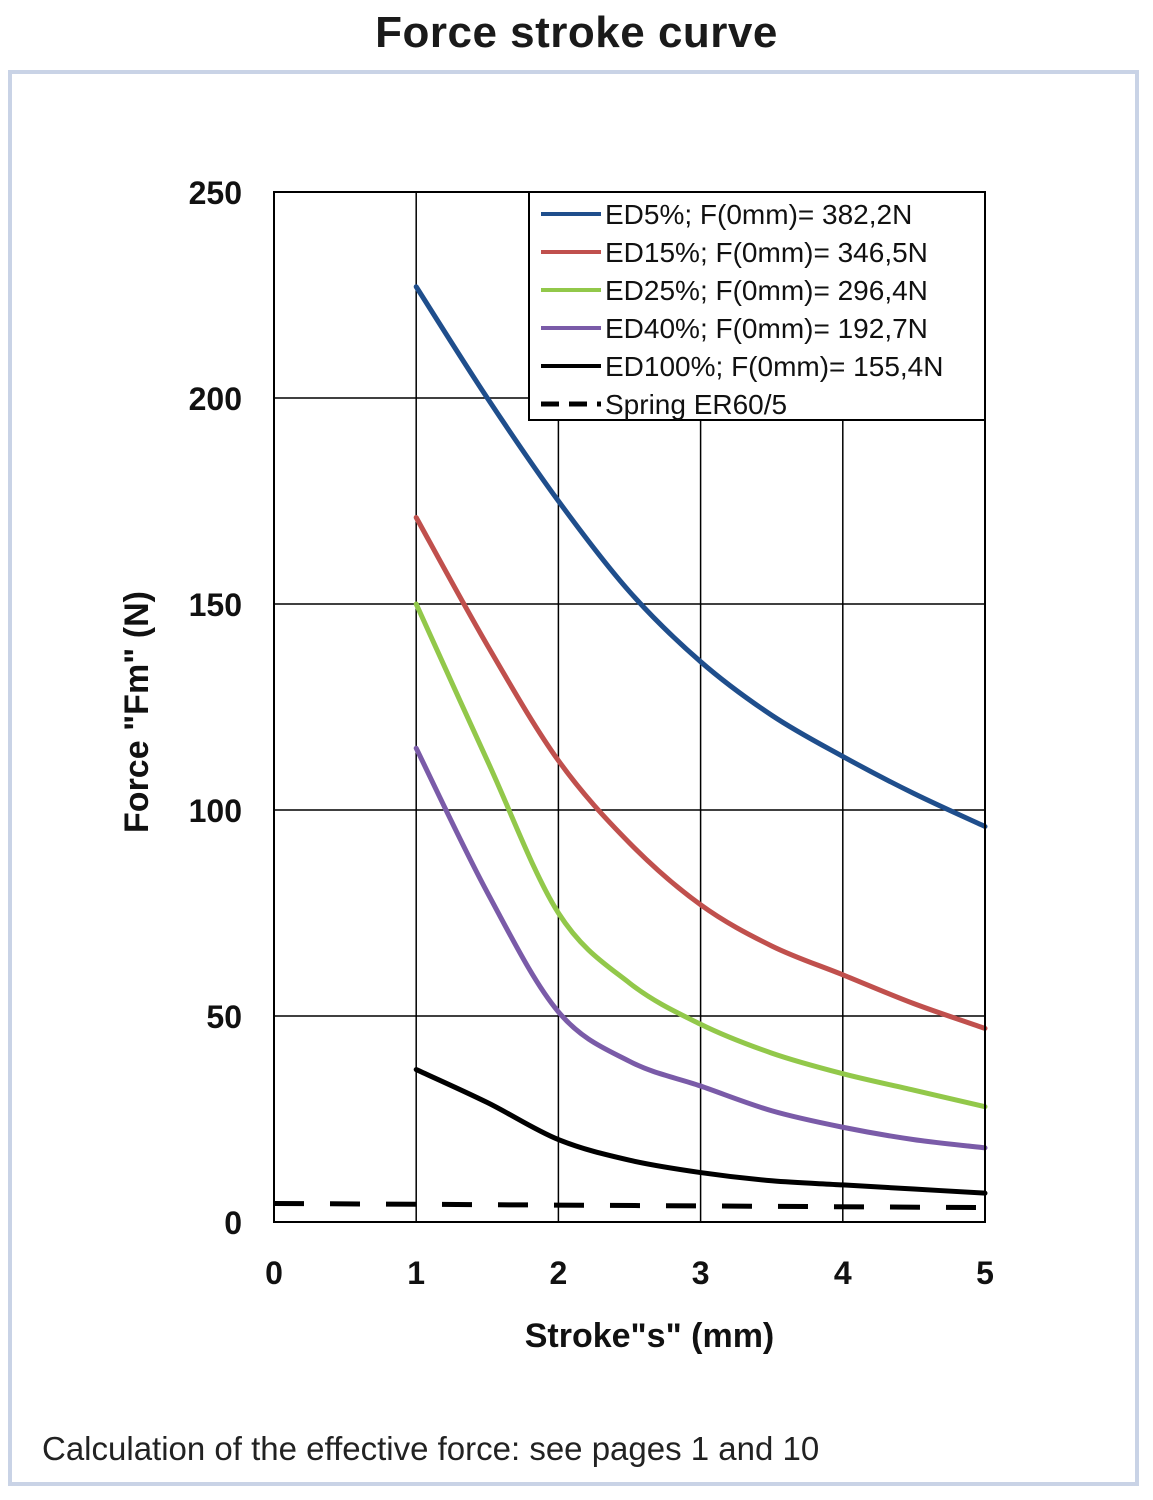 This screenshot has height=1500, width=1153. I want to click on legend-label: Spring ER60/5, so click(696, 404).